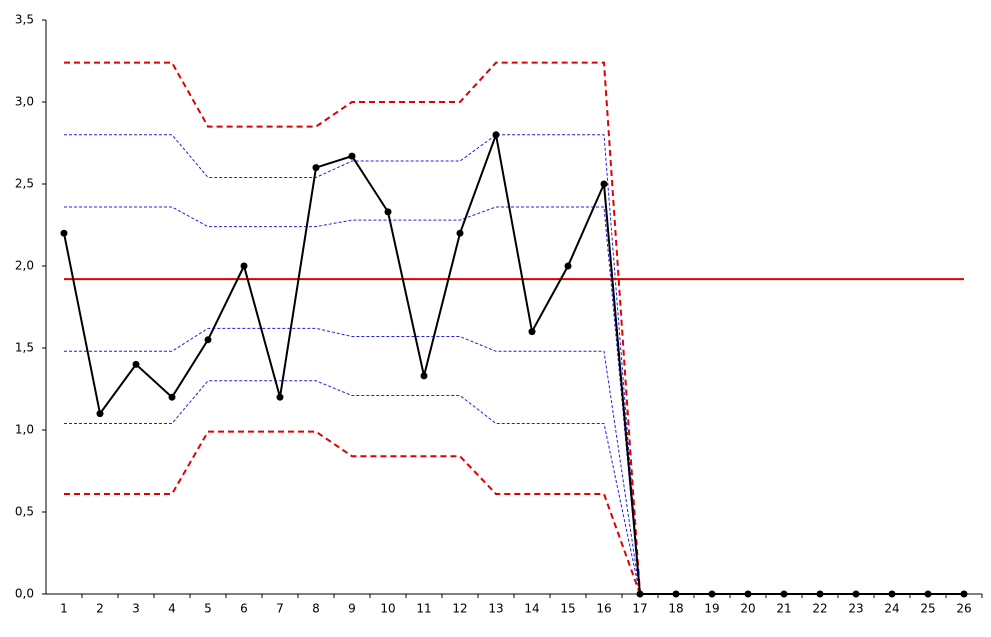 This screenshot has width=991, height=637. What do you see at coordinates (100, 609) in the screenshot?
I see `x-tick-label: 2` at bounding box center [100, 609].